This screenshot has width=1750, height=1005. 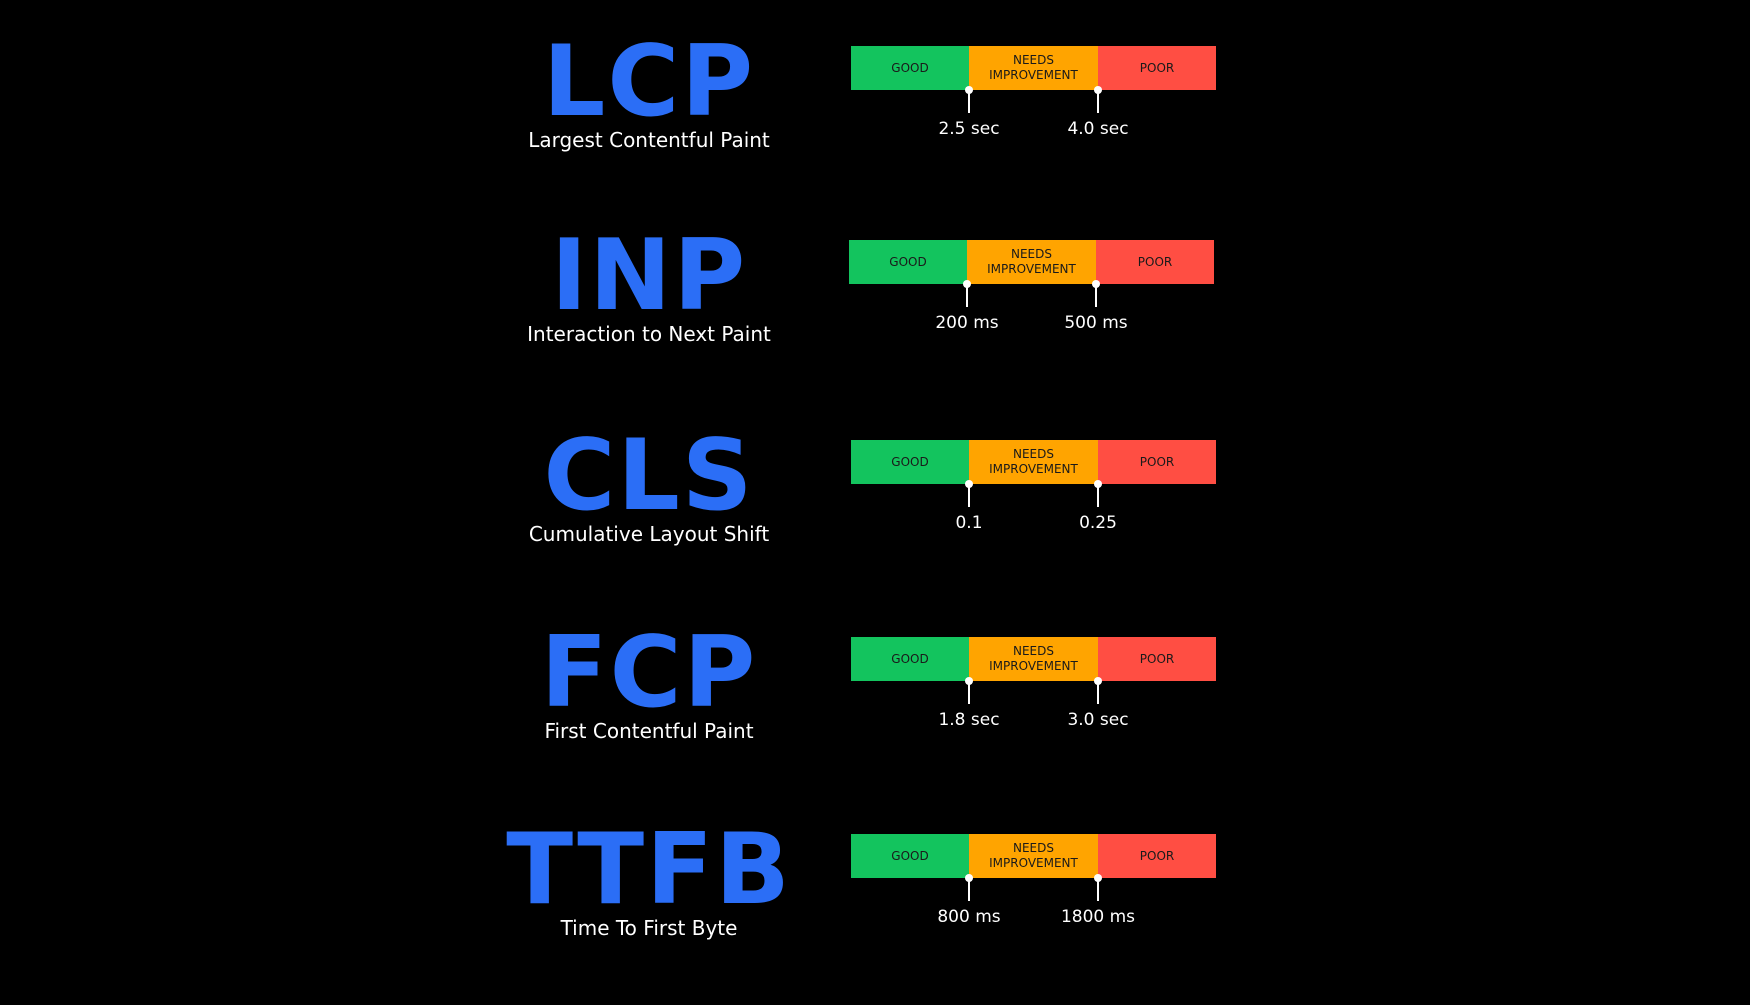 What do you see at coordinates (1098, 720) in the screenshot?
I see `threshold-poor-label: 3.0 sec` at bounding box center [1098, 720].